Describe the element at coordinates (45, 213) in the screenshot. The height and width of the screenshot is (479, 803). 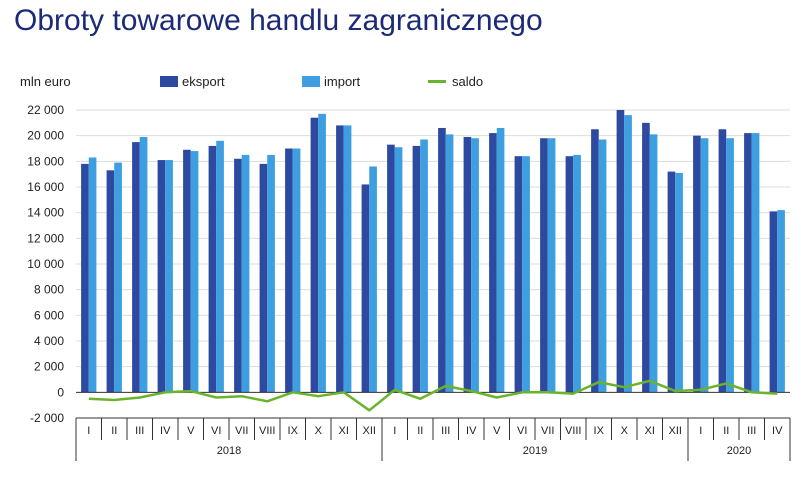
I see `y-tick-label: 14 000` at that location.